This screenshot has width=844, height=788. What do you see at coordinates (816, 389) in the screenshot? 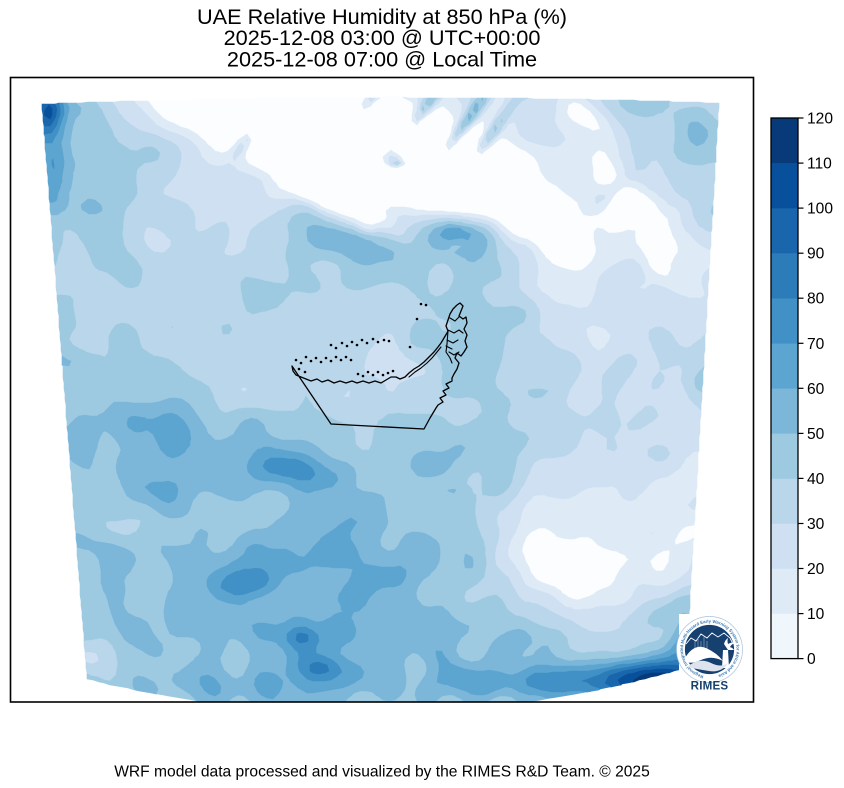
I see `svg-text: 60` at bounding box center [816, 389].